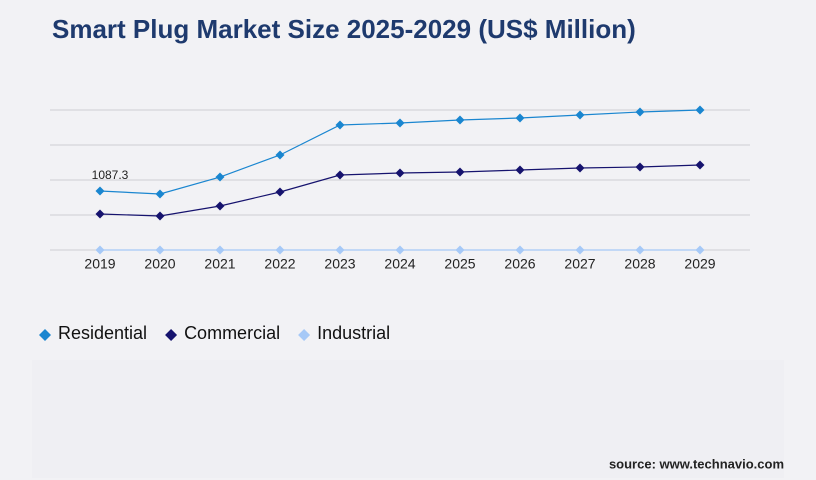 This screenshot has width=816, height=480. I want to click on legend-label: Residential, so click(102, 333).